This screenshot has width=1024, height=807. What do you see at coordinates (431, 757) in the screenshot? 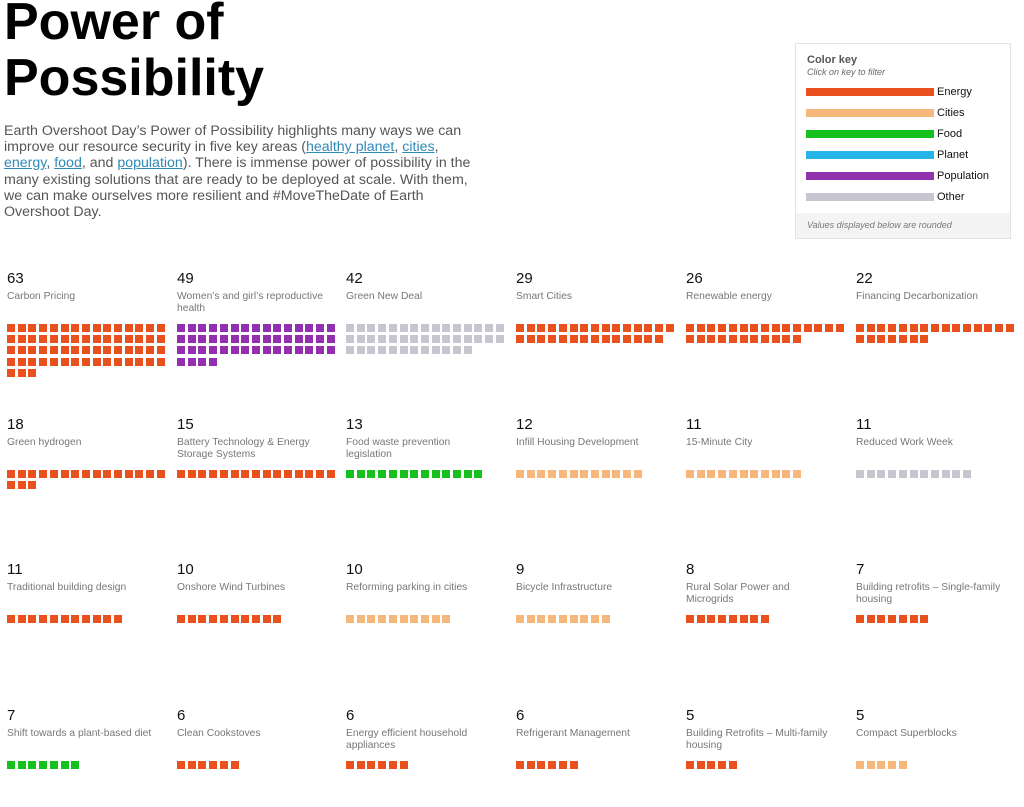
I see `solution-card: 6 Energy efficient household appliances` at bounding box center [431, 757].